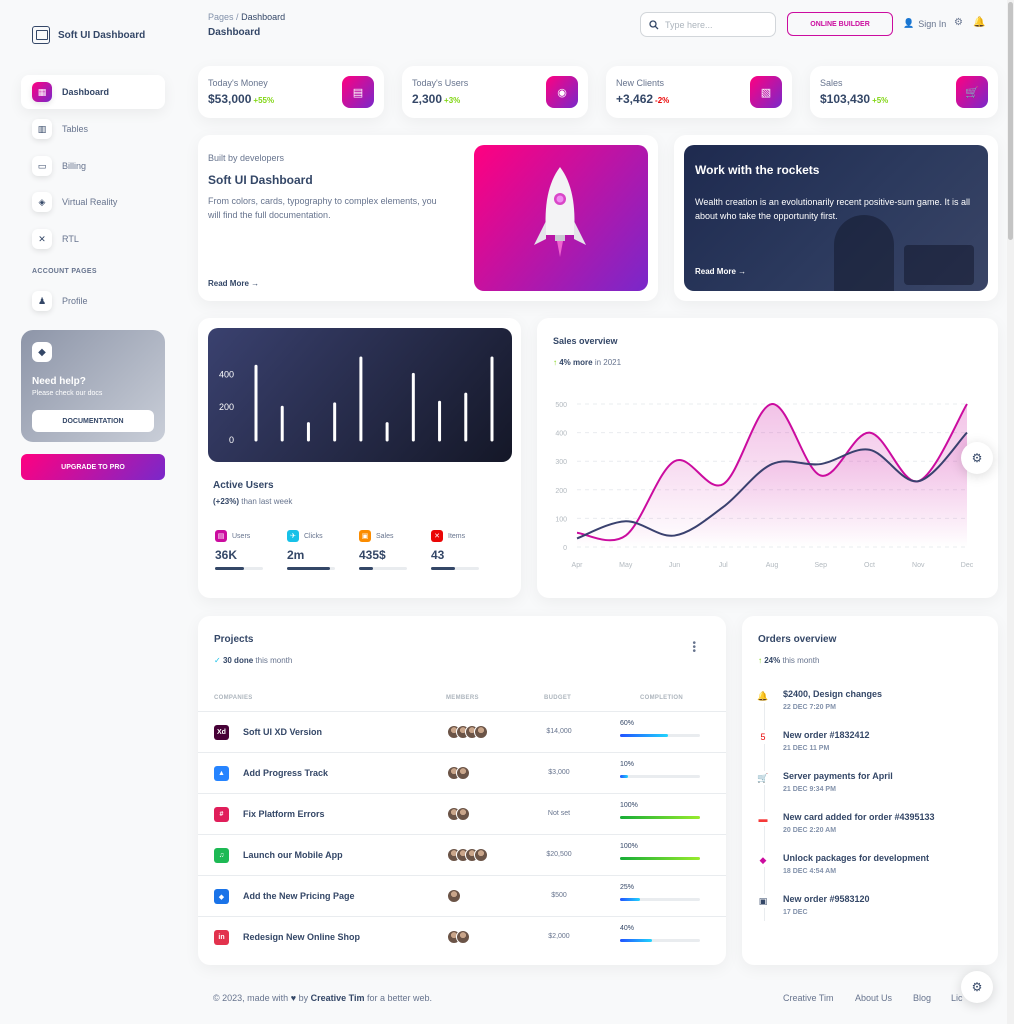  Describe the element at coordinates (358, 92) in the screenshot. I see `money-icon: ▤` at that location.